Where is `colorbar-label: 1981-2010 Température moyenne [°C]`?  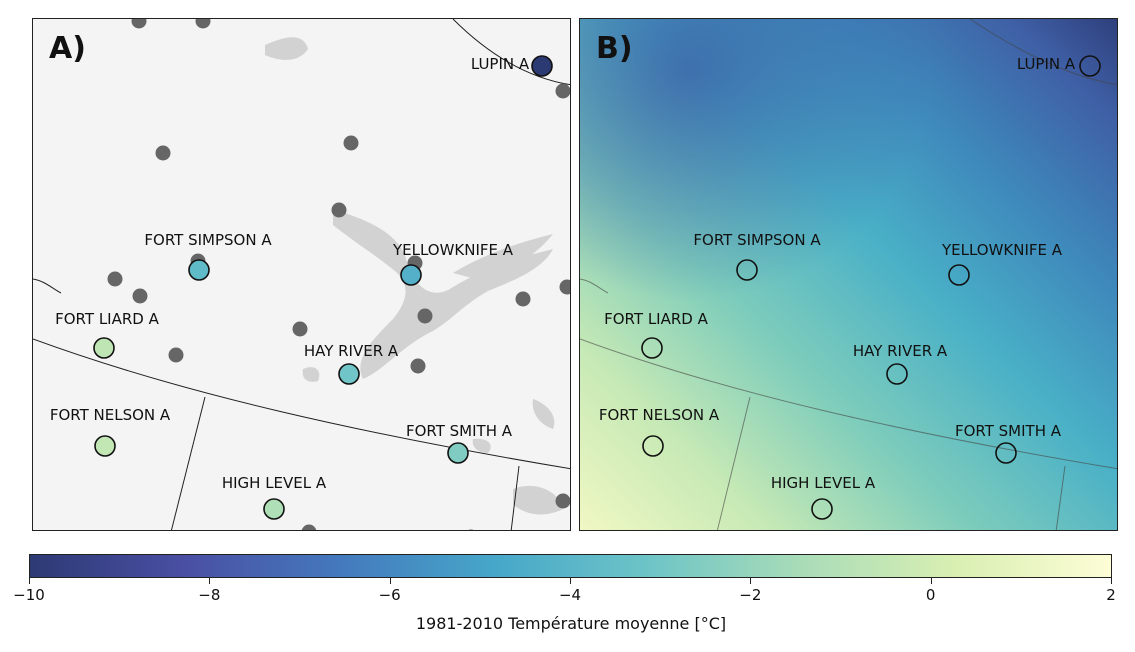 colorbar-label: 1981-2010 Température moyenne [°C] is located at coordinates (571, 623).